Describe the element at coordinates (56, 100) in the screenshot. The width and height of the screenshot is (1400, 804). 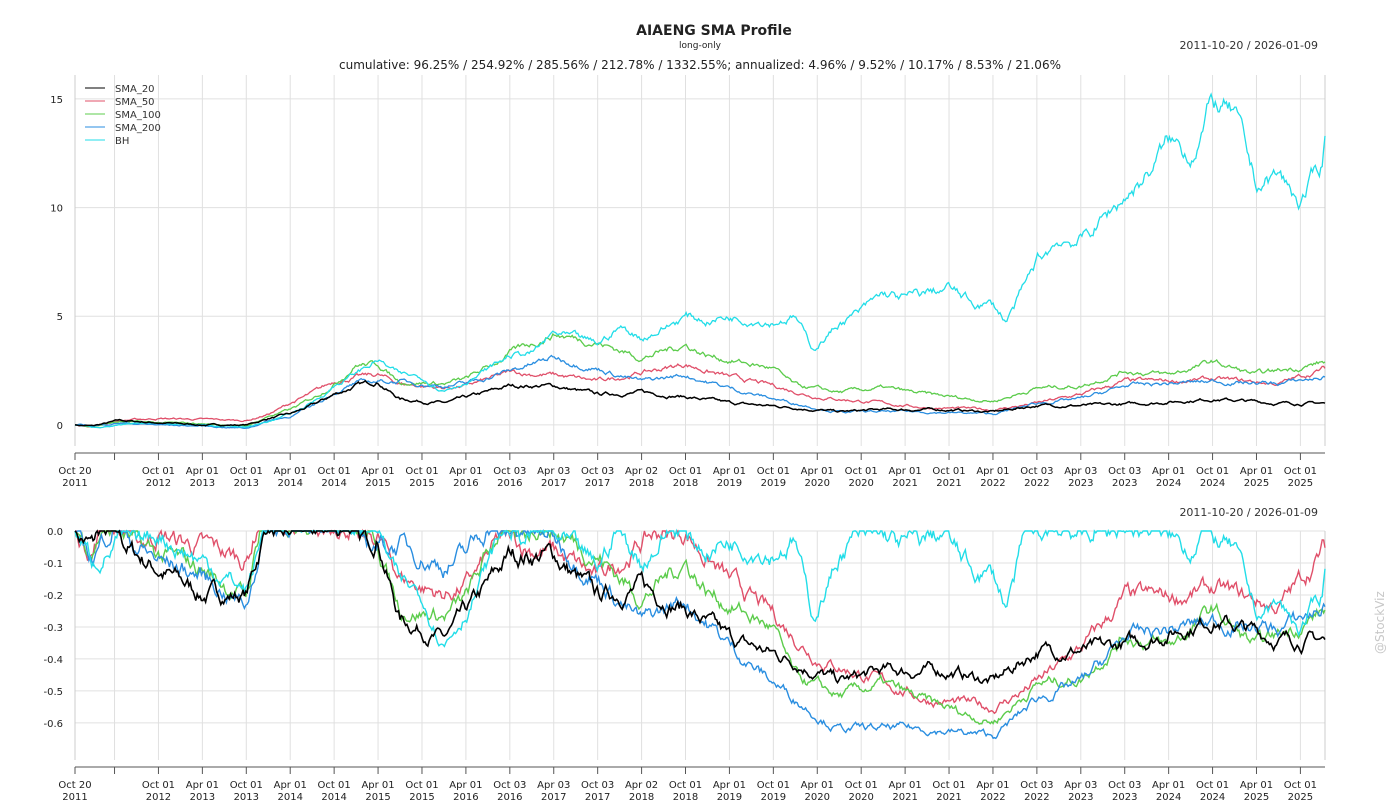
I see `y-tick-label: 15` at that location.